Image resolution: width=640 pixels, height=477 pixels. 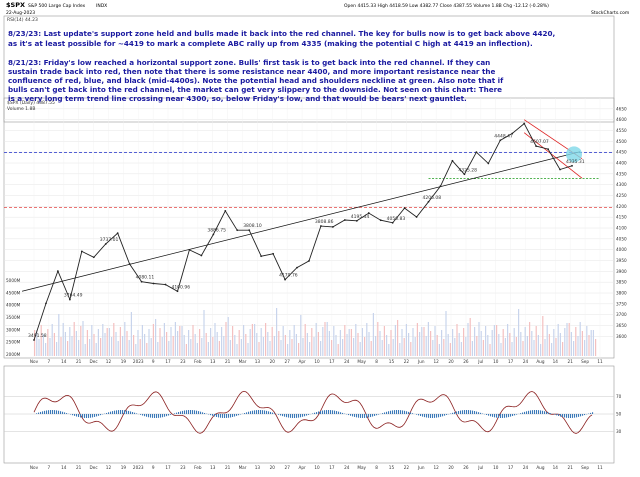 What do you see at coordinates (621, 141) in the screenshot?
I see `price-tick-label: 4500` at bounding box center [621, 141].